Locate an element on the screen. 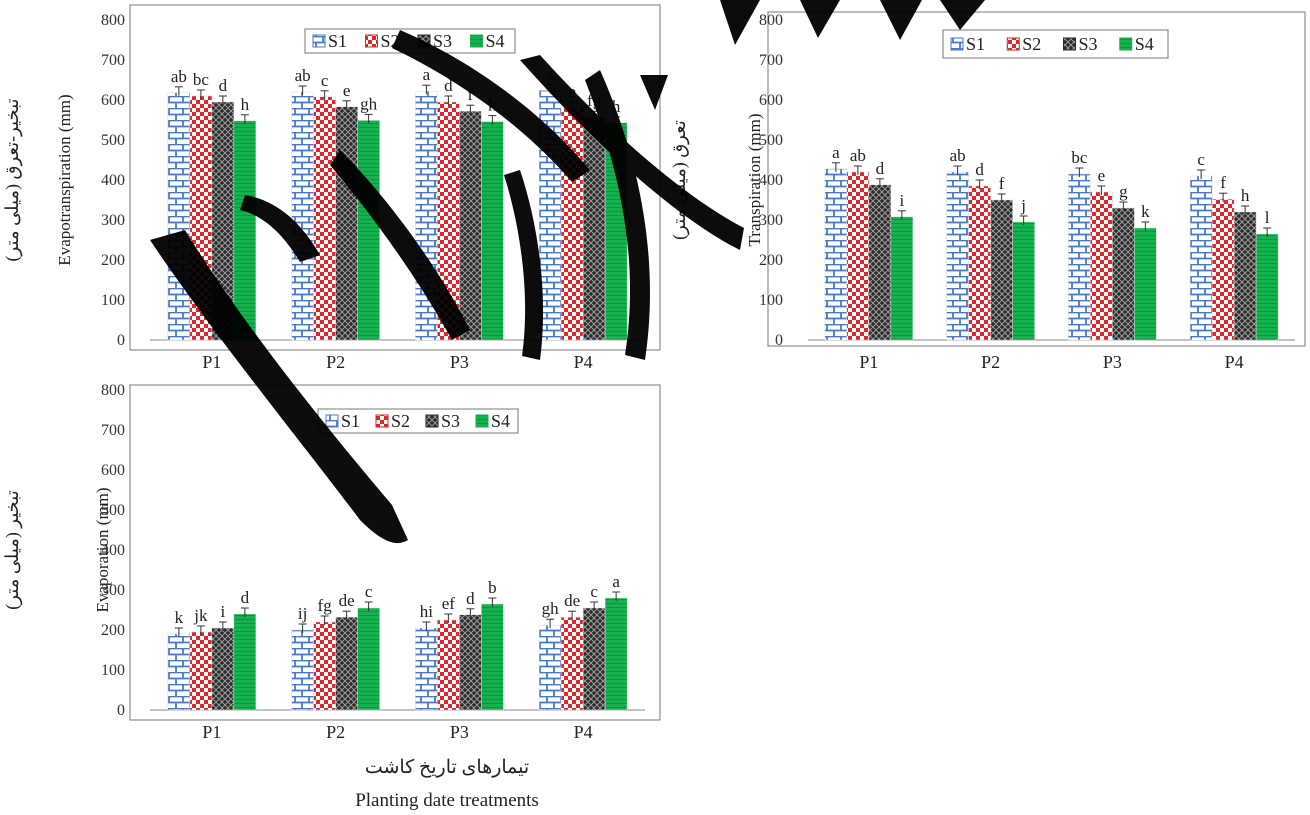 Image resolution: width=1310 pixels, height=815 pixels. significance-letter: e is located at coordinates (1102, 175).